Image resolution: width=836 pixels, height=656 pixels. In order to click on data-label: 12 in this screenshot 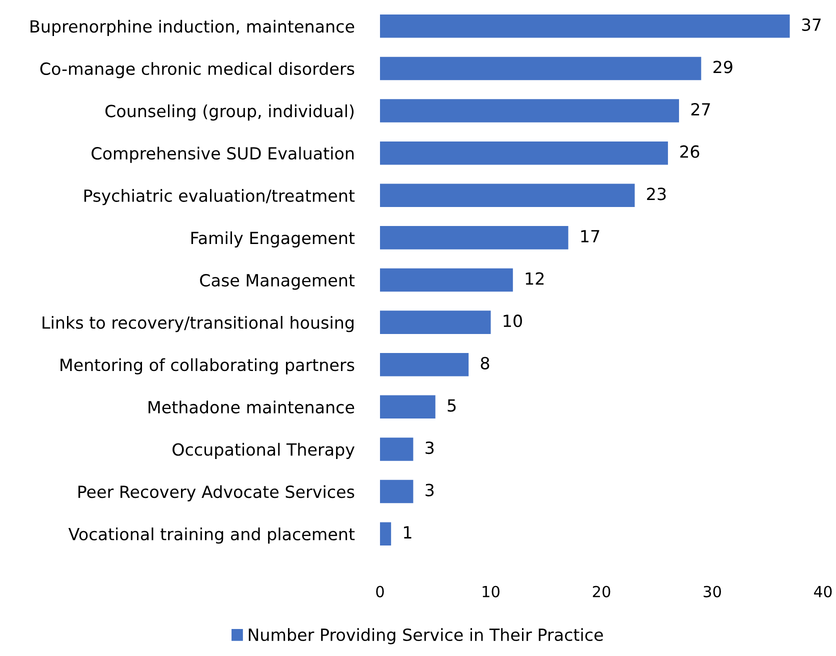, I will do `click(535, 278)`.